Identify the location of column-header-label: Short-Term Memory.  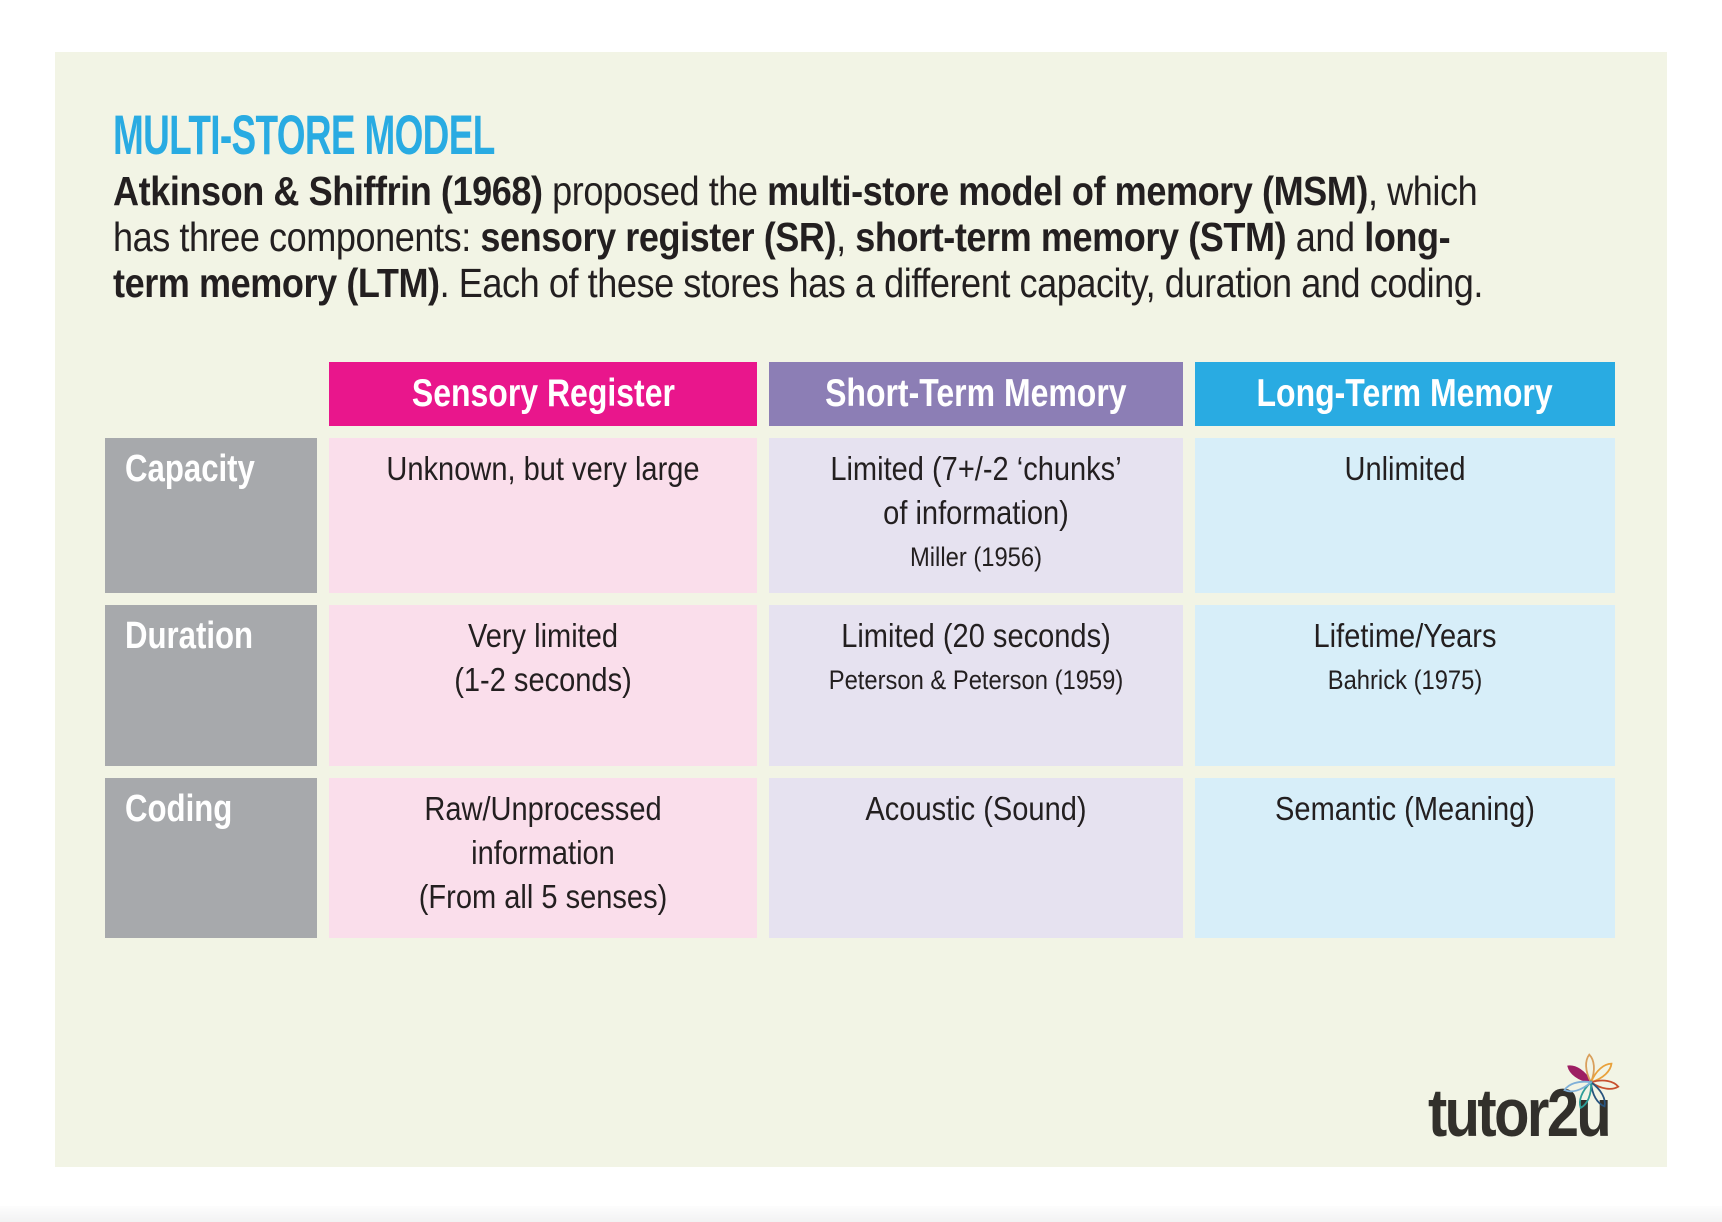
(976, 393).